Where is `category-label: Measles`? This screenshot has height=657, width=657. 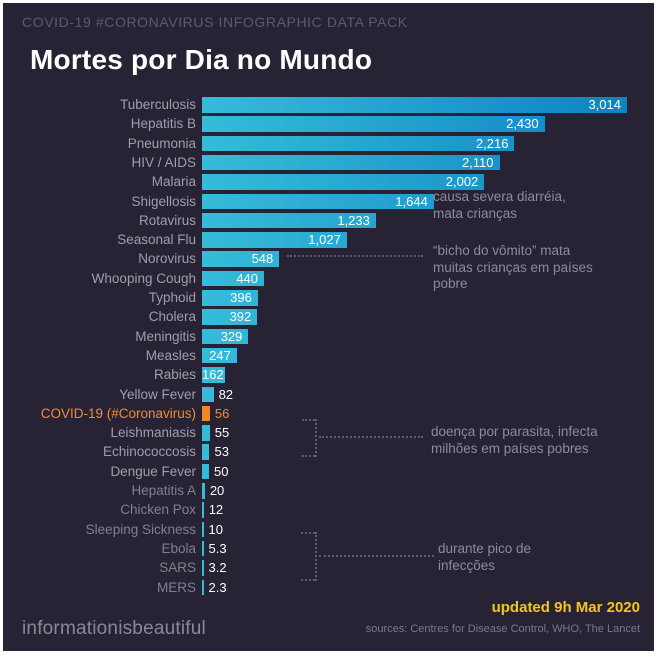
category-label: Measles is located at coordinates (170, 355).